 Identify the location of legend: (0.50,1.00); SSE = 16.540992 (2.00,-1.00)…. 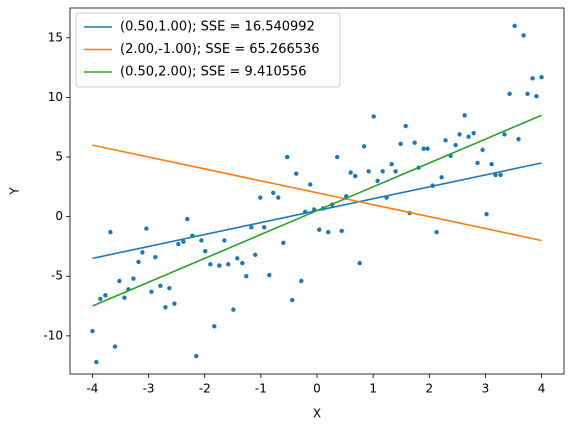
(208, 50).